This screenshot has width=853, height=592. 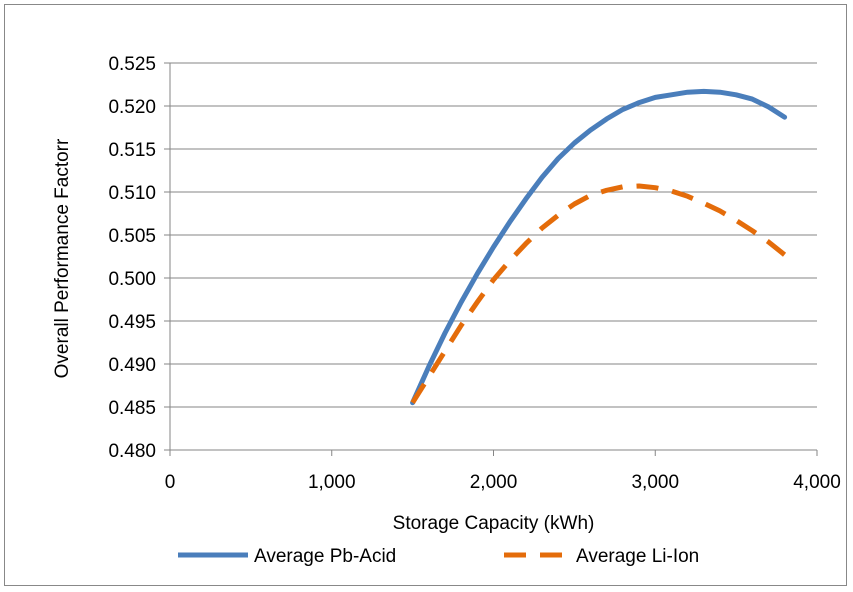 I want to click on y-tick-label: 0.480, so click(x=132, y=451).